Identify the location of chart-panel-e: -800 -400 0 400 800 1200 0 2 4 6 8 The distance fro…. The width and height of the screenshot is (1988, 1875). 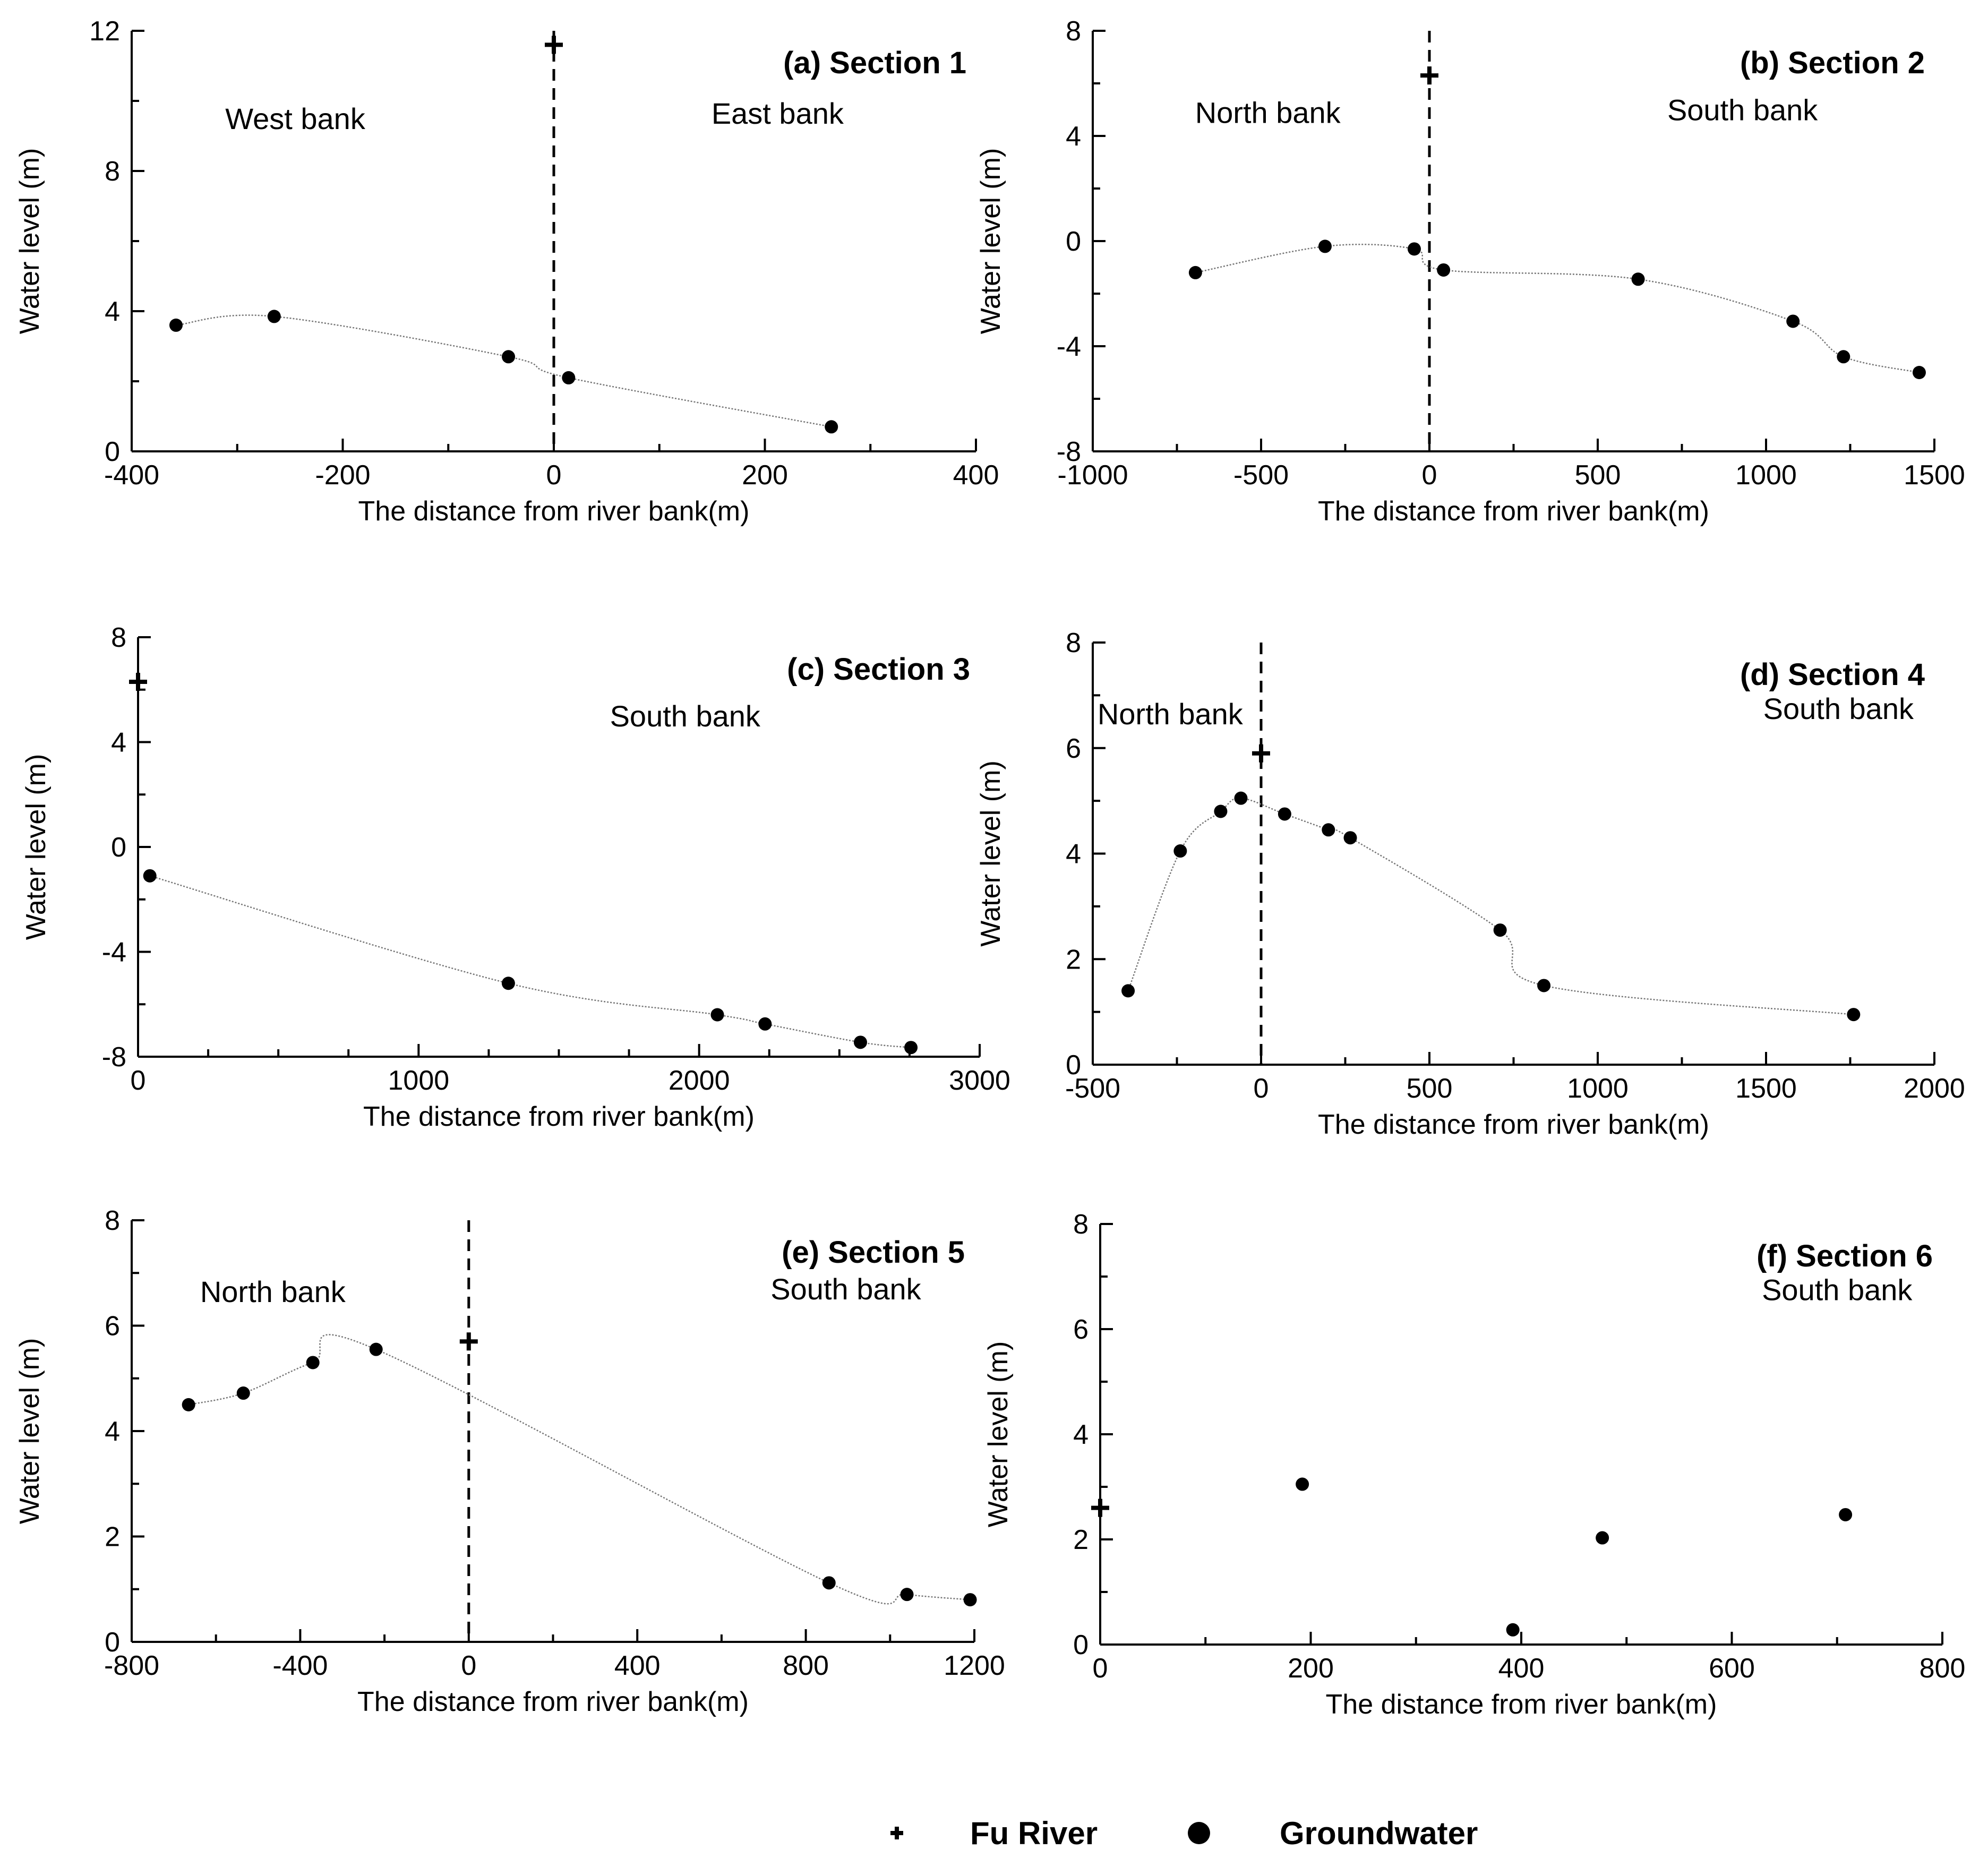
(509, 1461).